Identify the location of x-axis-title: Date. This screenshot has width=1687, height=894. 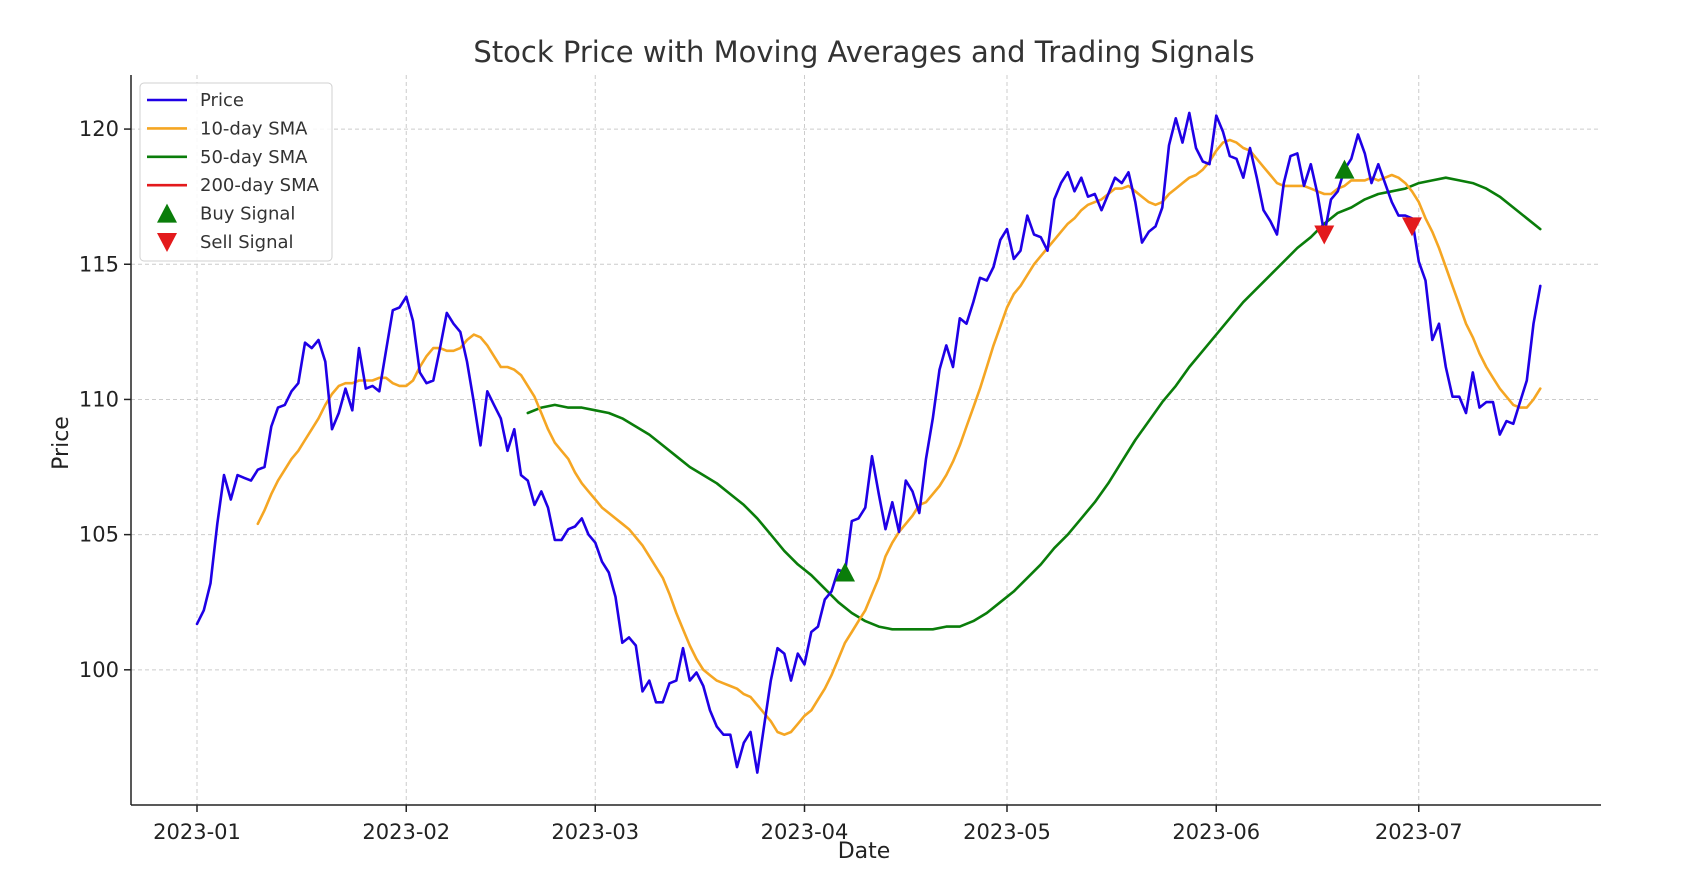
(864, 851).